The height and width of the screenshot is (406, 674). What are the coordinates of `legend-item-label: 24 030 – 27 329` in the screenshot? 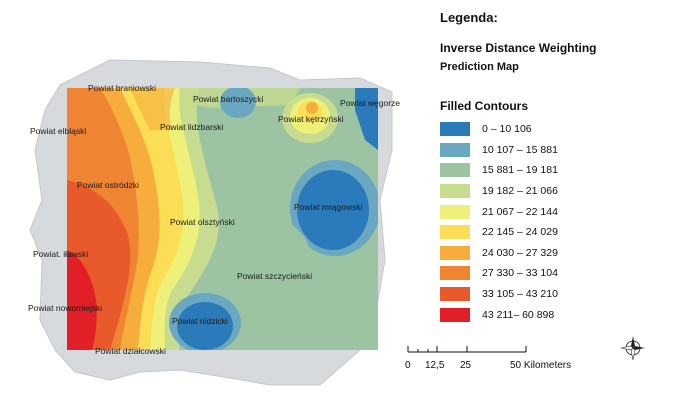 It's located at (520, 252).